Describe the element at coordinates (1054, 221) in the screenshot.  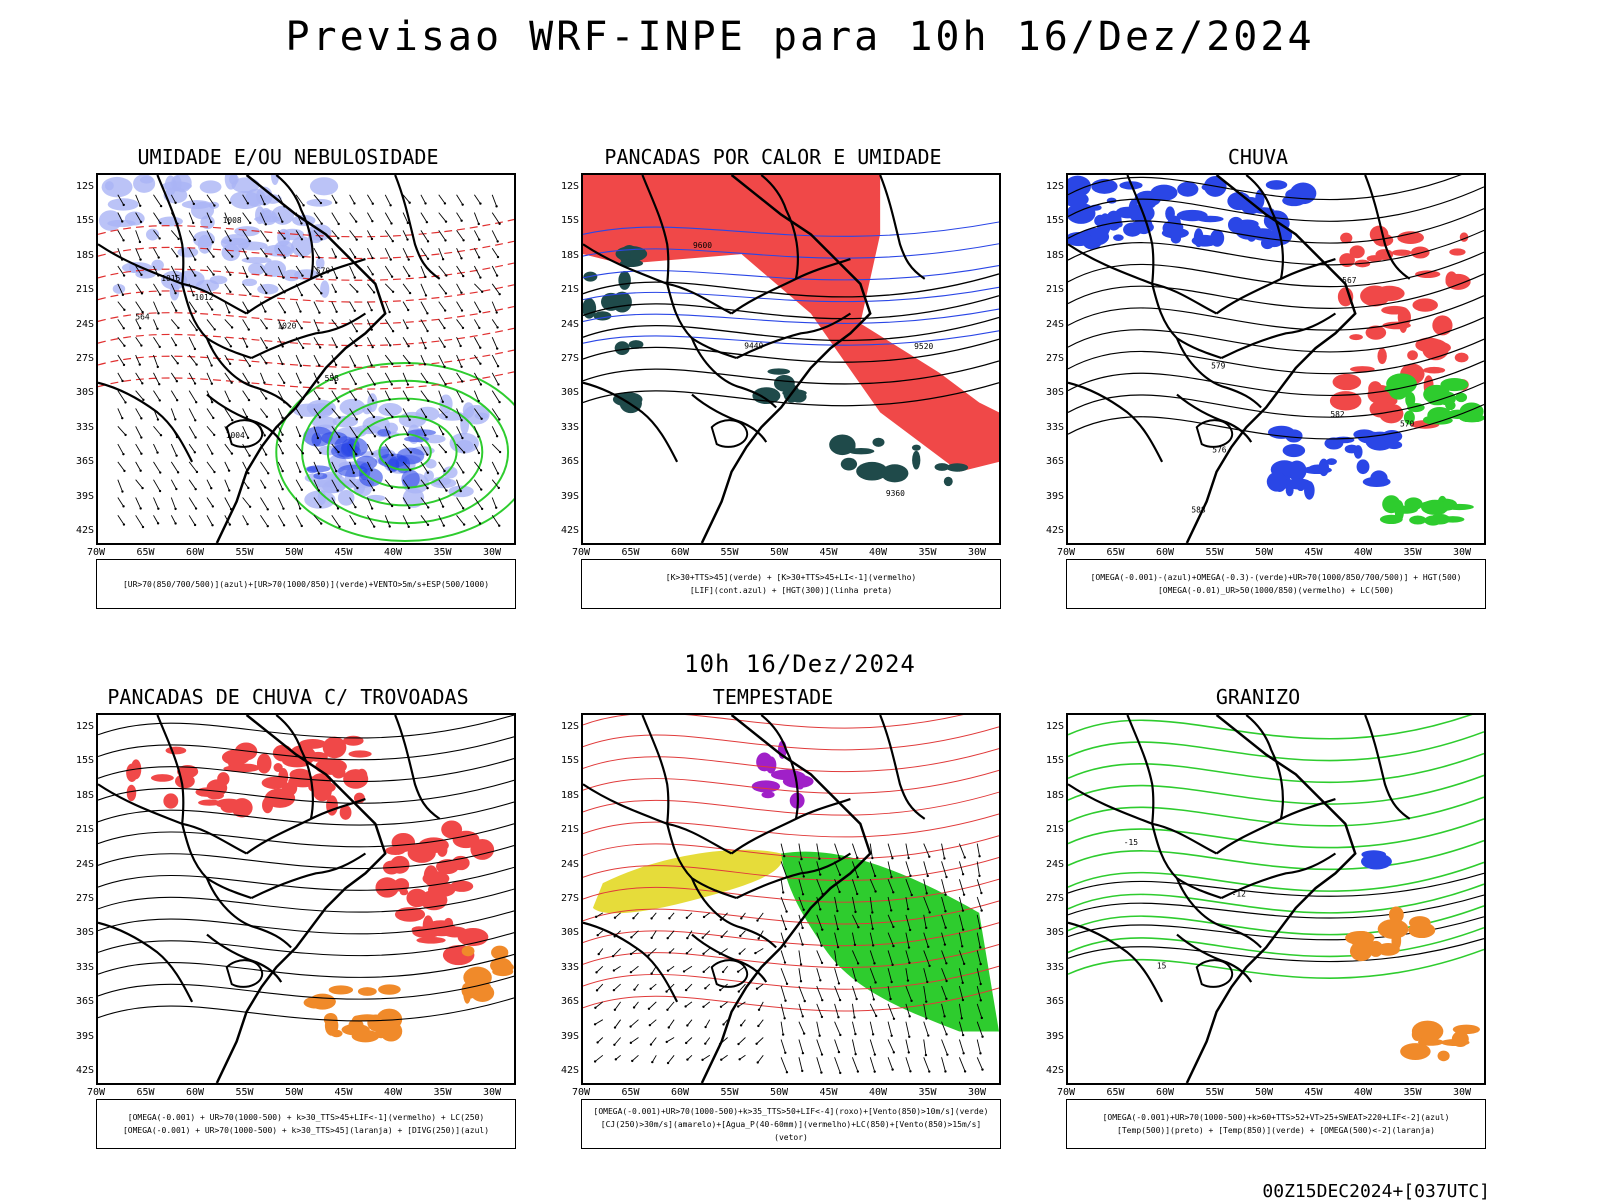
I see `lat-tick-label: 15S` at that location.